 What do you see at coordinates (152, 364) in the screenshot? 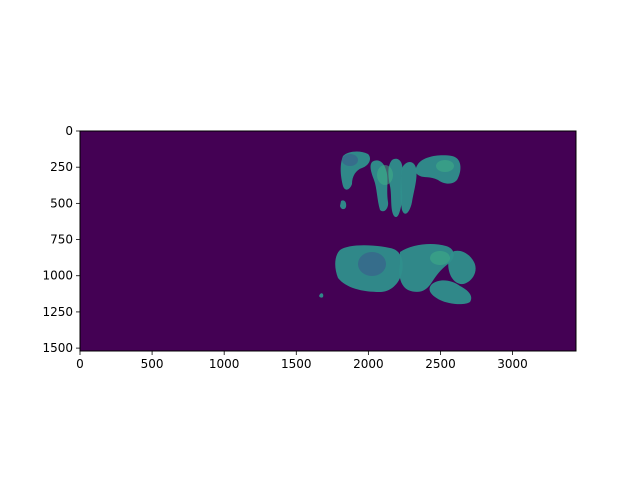
I see `x-tick-label: 500` at bounding box center [152, 364].